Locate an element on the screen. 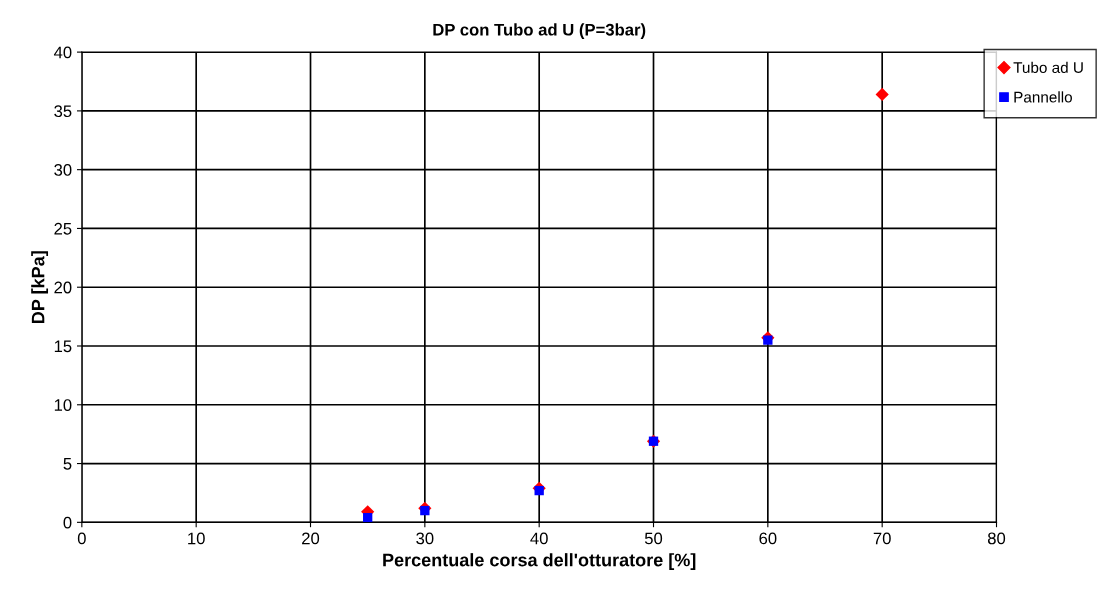  y-tick-label: 10 is located at coordinates (63, 405).